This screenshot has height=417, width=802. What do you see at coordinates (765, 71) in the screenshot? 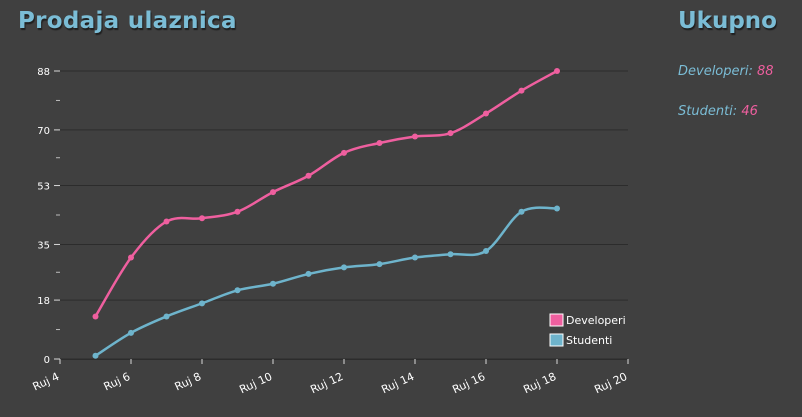
I see `total-developeri-value: 88` at bounding box center [765, 71].